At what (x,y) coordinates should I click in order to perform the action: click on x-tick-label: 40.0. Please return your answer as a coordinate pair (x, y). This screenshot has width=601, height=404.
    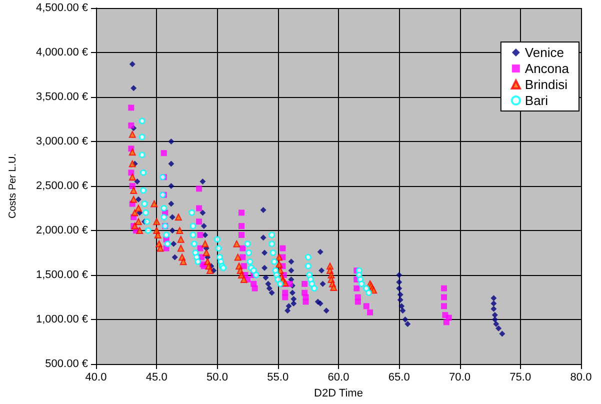
    Looking at the image, I should click on (96, 378).